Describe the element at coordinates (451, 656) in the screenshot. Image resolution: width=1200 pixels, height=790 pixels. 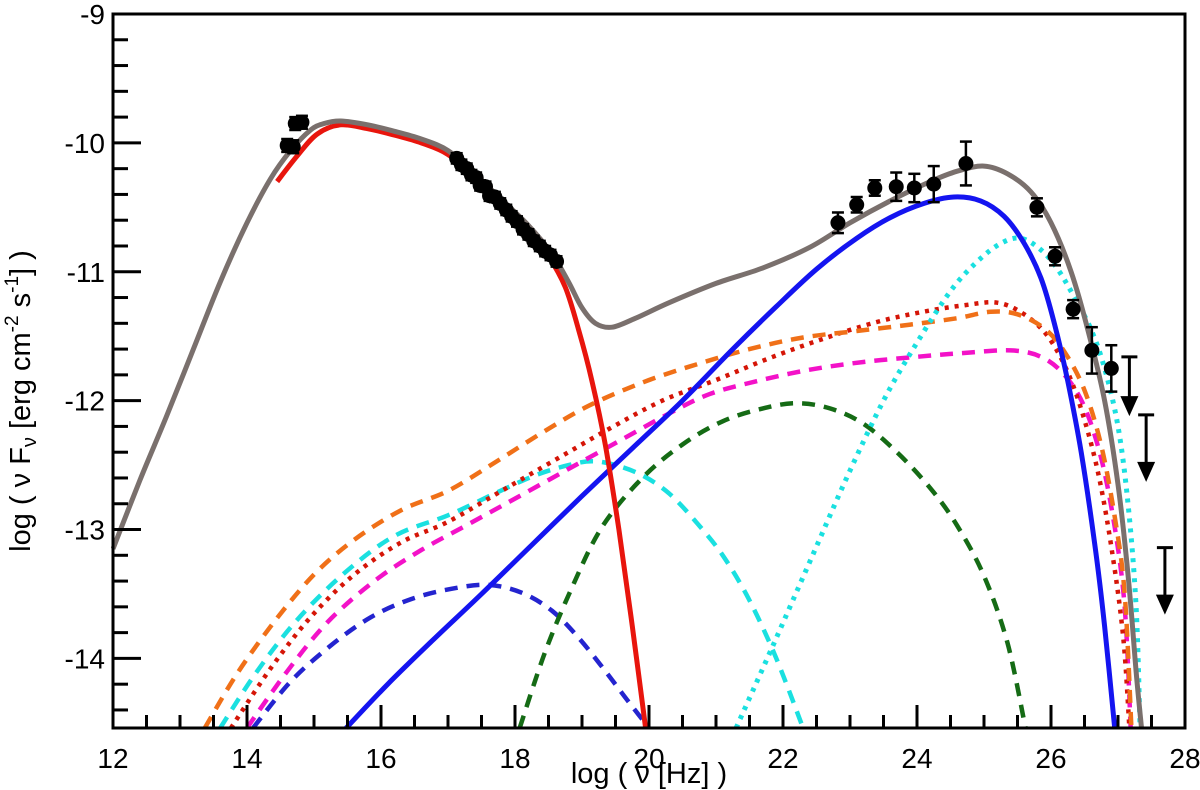
I see `curve-blue-dashed-component` at that location.